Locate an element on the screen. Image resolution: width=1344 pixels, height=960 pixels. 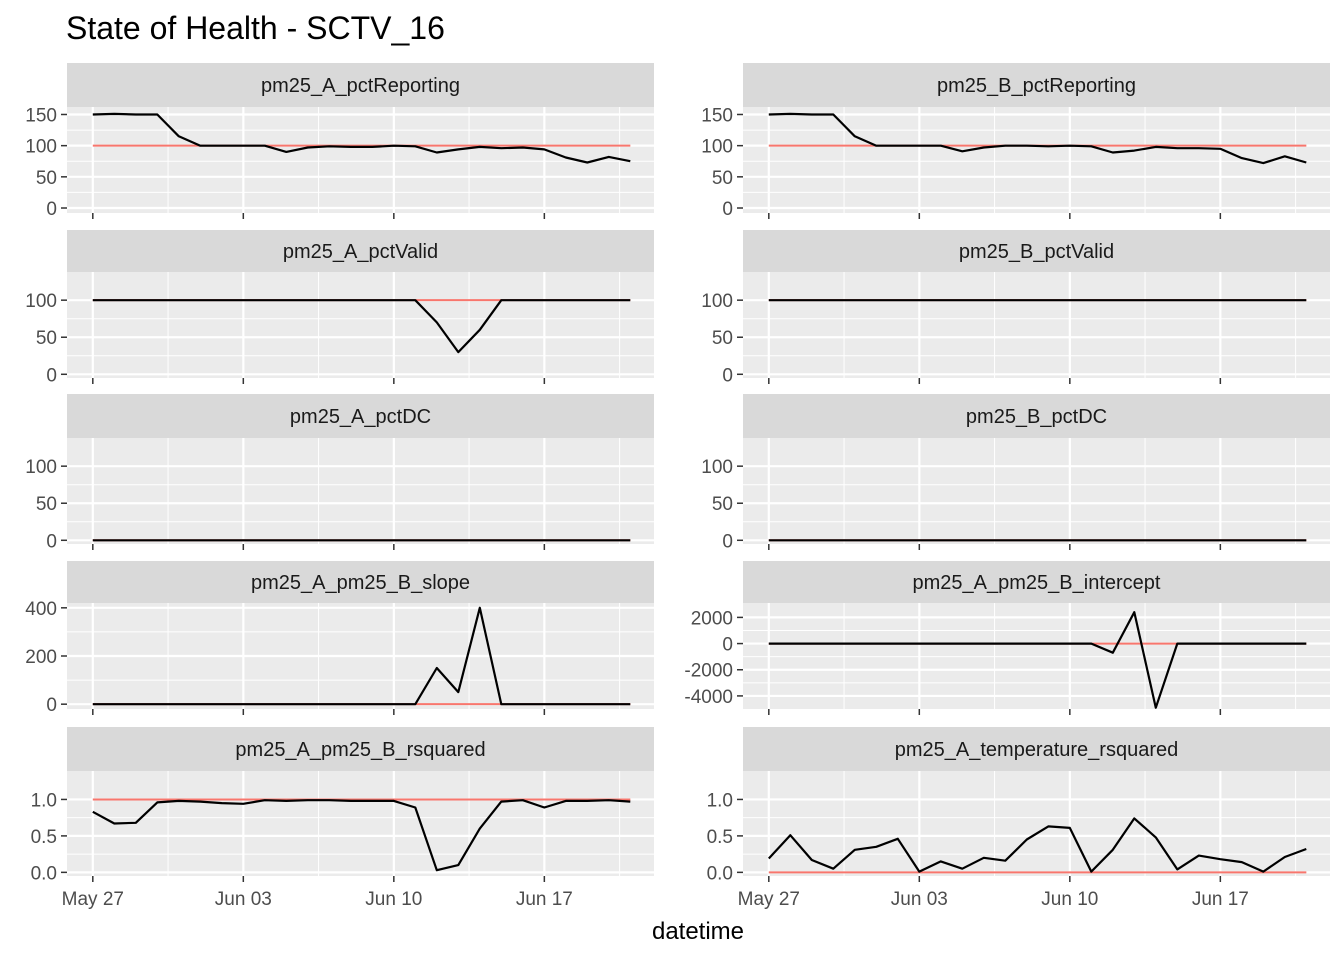
facet-pm25_A_pm25_B_slope: pm25_A_pm25_B_slope 0 200 400 is located at coordinates (339, 638).